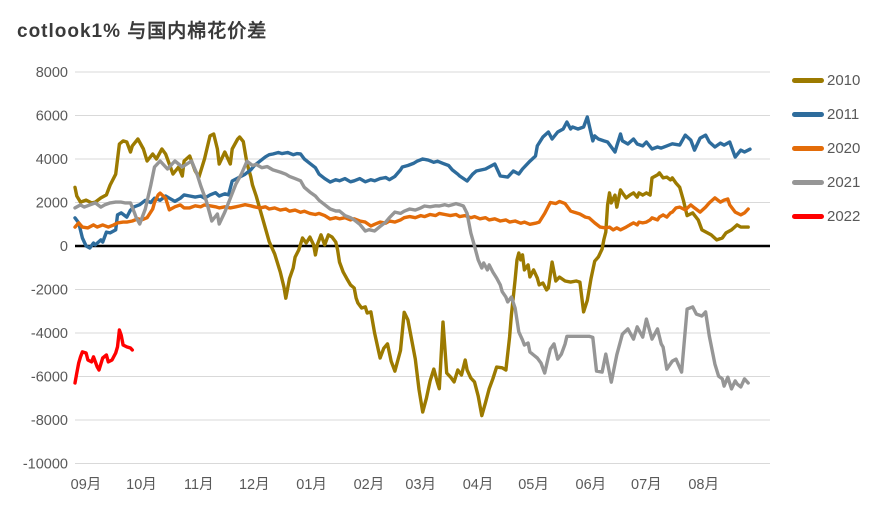  Describe the element at coordinates (52, 73) in the screenshot. I see `y-tick-label: 8000` at that location.